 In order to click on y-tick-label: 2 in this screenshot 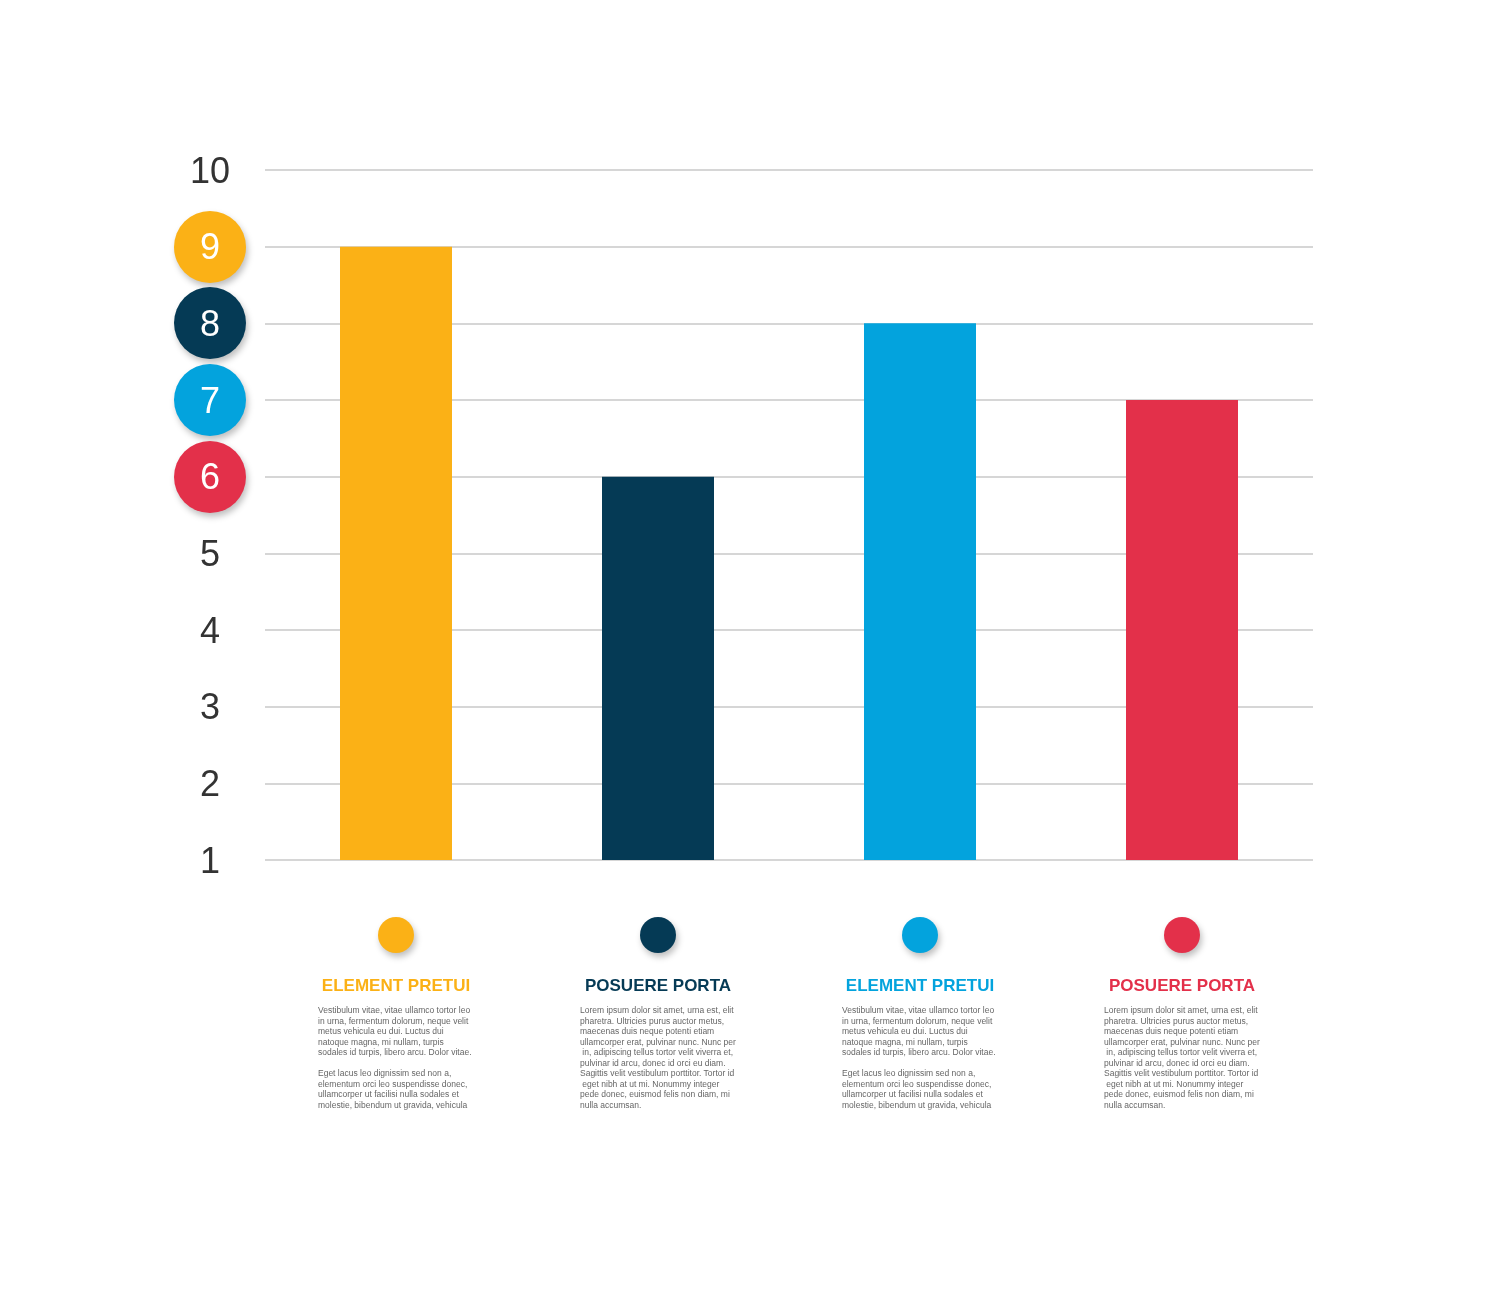, I will do `click(210, 783)`.